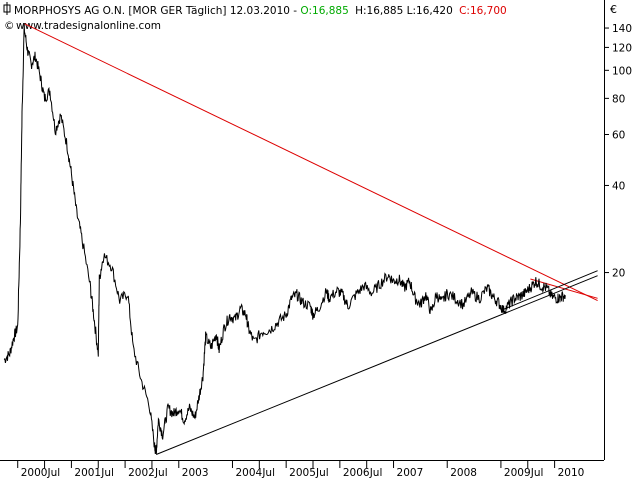 This screenshot has width=640, height=480. Describe the element at coordinates (618, 186) in the screenshot. I see `y-tick-label-5: 40` at that location.